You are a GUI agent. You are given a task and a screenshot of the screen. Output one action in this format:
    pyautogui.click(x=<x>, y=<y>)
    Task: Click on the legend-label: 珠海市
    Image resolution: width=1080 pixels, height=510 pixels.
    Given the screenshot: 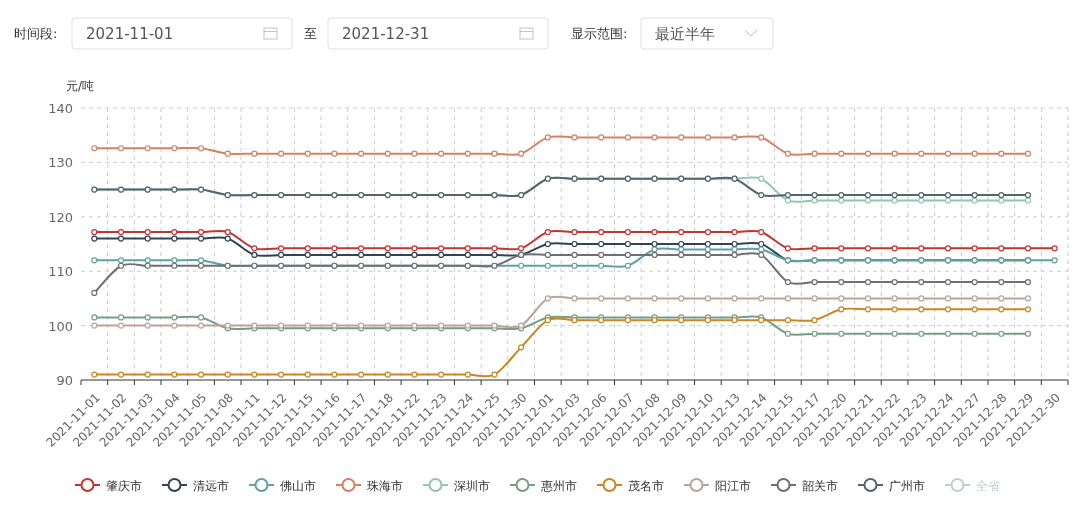 What is the action you would take?
    pyautogui.click(x=385, y=486)
    